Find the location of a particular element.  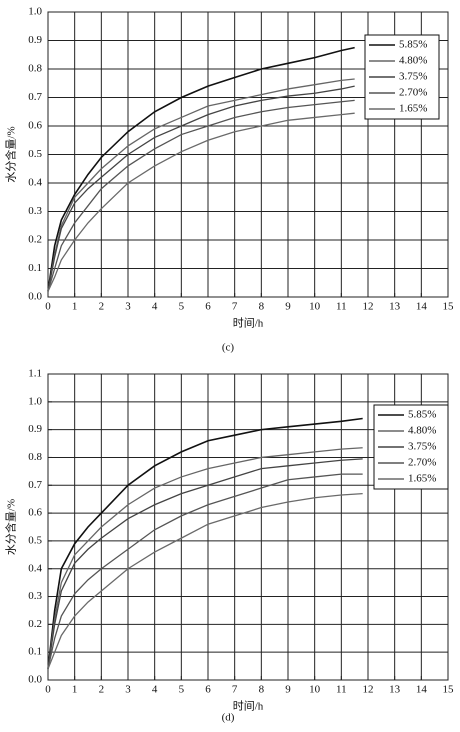

caption: (d) is located at coordinates (228, 718).